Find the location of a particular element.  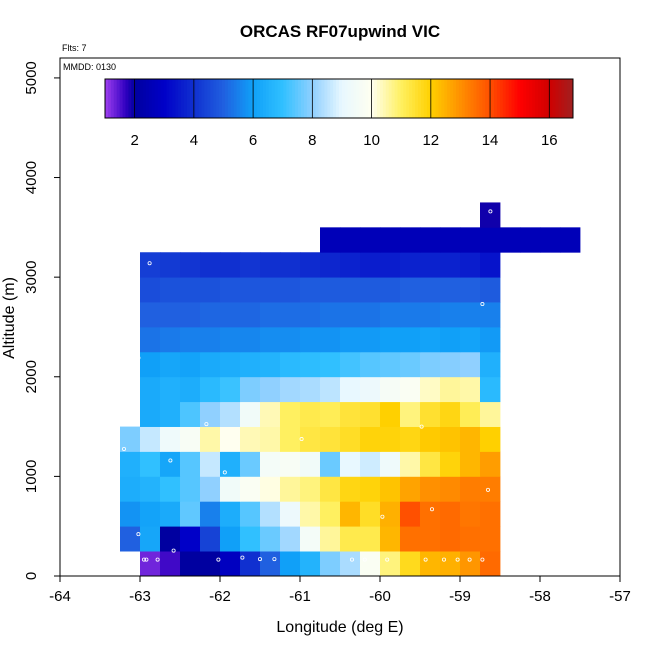

colorbar-tick-label: 4 is located at coordinates (194, 140).